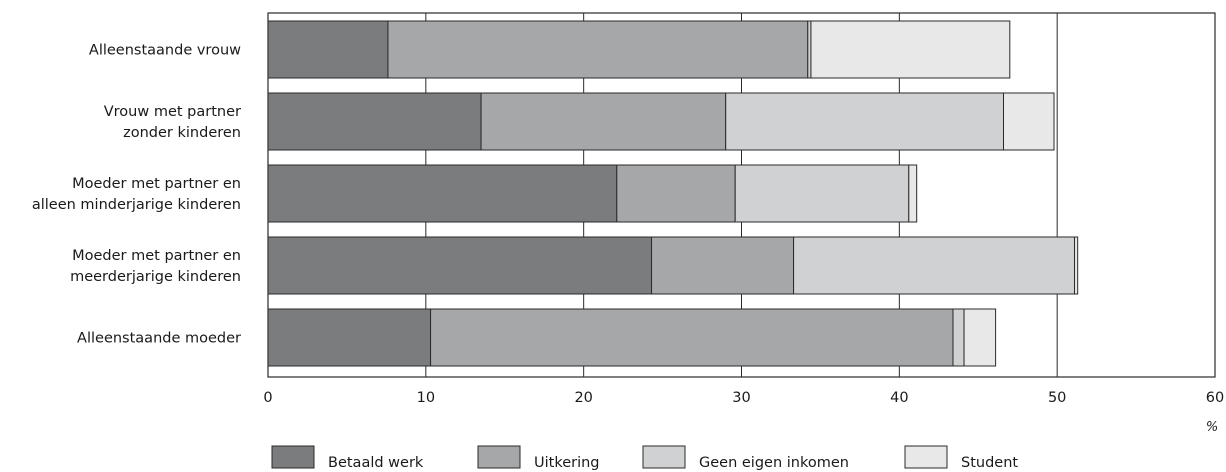 The height and width of the screenshot is (472, 1226). I want to click on x-tick-label: 20, so click(583, 398).